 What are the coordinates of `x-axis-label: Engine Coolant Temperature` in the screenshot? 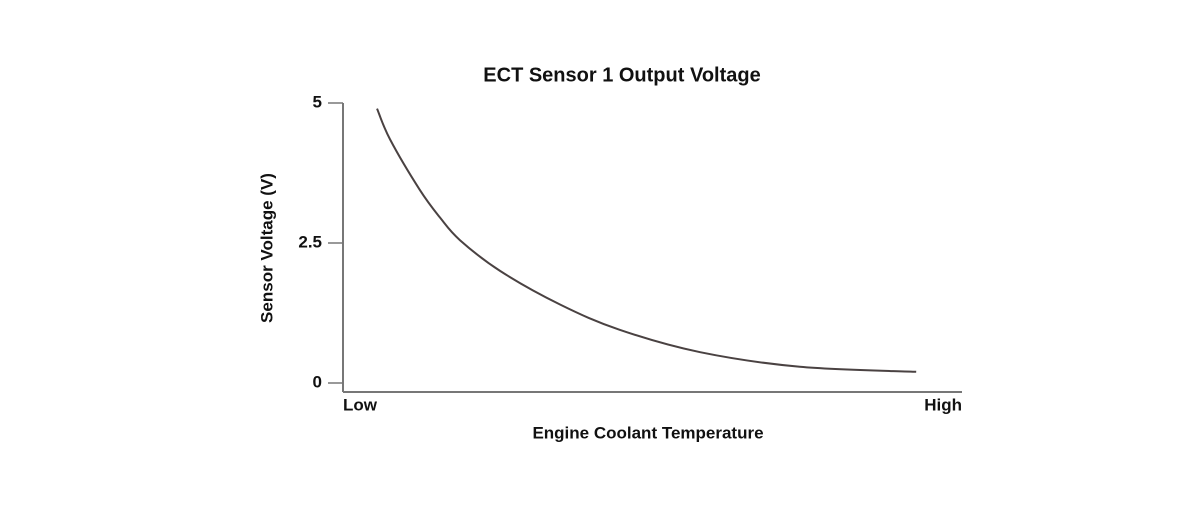 It's located at (647, 432).